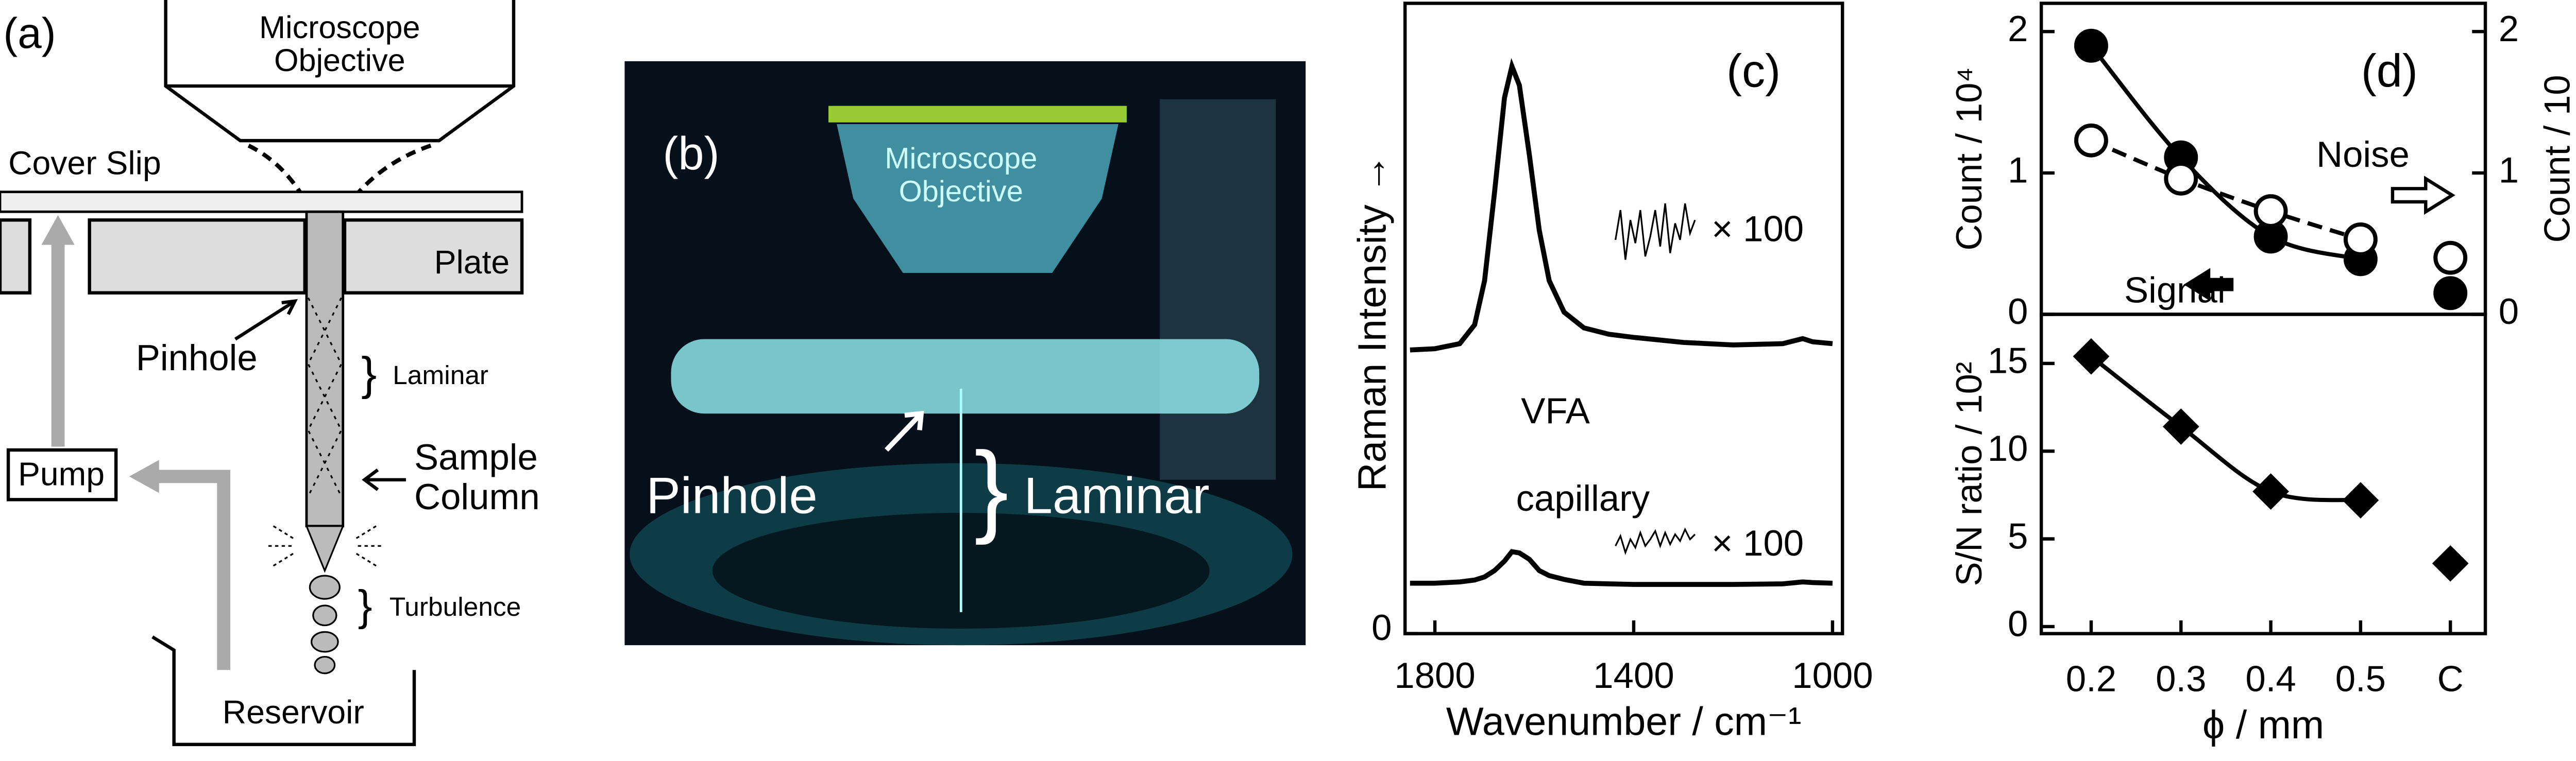  What do you see at coordinates (1624, 722) in the screenshot?
I see `x-axis-label: Wavenumber / cm⁻¹` at bounding box center [1624, 722].